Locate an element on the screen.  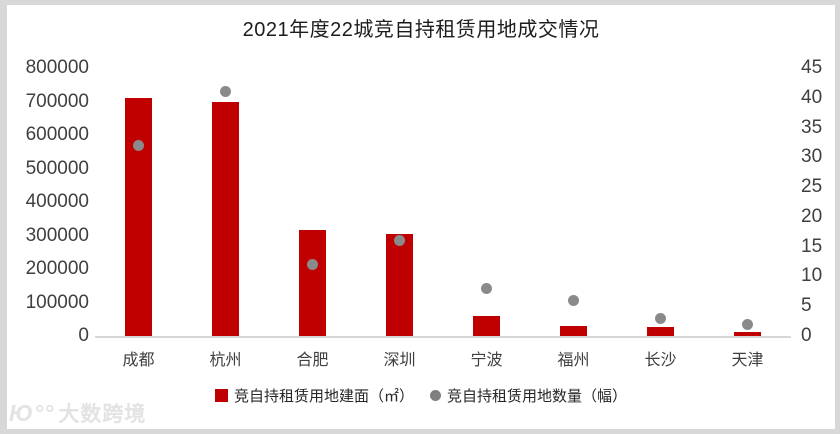
dot-深圳 is located at coordinates (399, 241).